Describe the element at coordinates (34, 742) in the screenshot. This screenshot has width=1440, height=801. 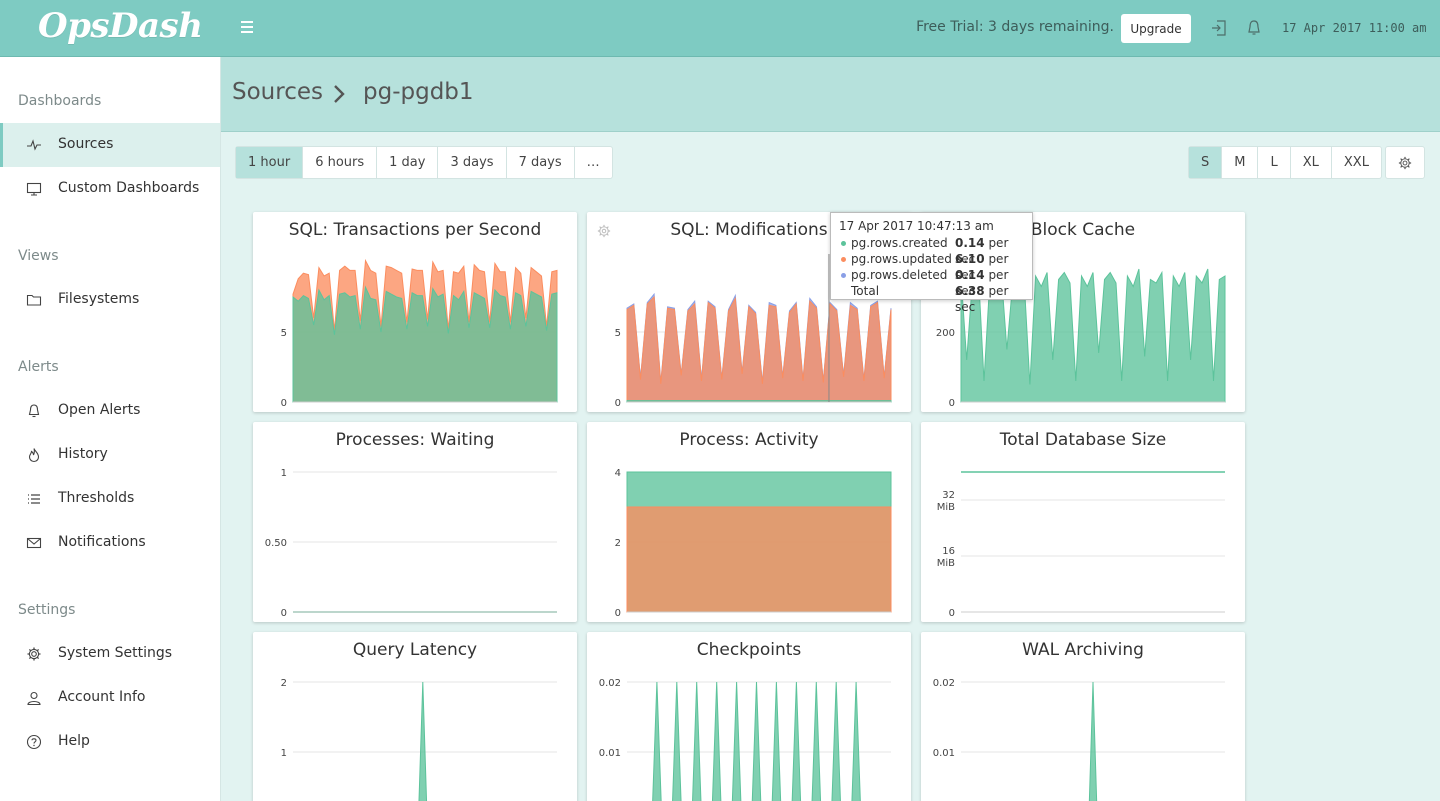
I see `help-icon` at that location.